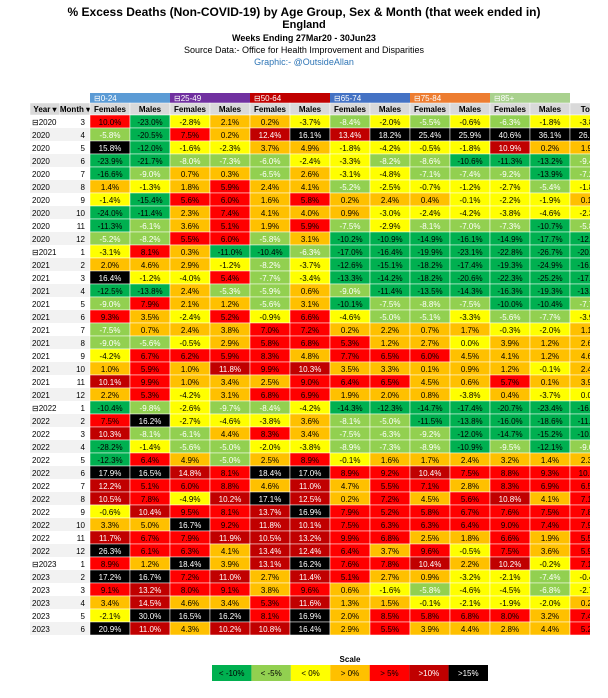 The image size is (608, 698). I want to click on scale-label: > 0%, so click(350, 673).